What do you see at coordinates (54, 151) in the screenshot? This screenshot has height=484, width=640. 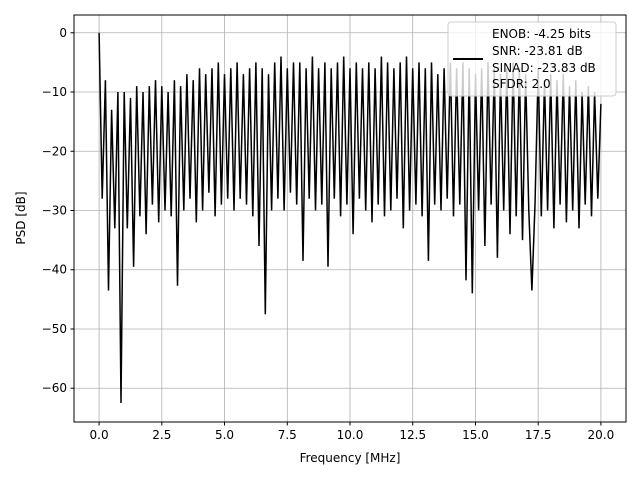 I see `y-tick-label: −20` at bounding box center [54, 151].